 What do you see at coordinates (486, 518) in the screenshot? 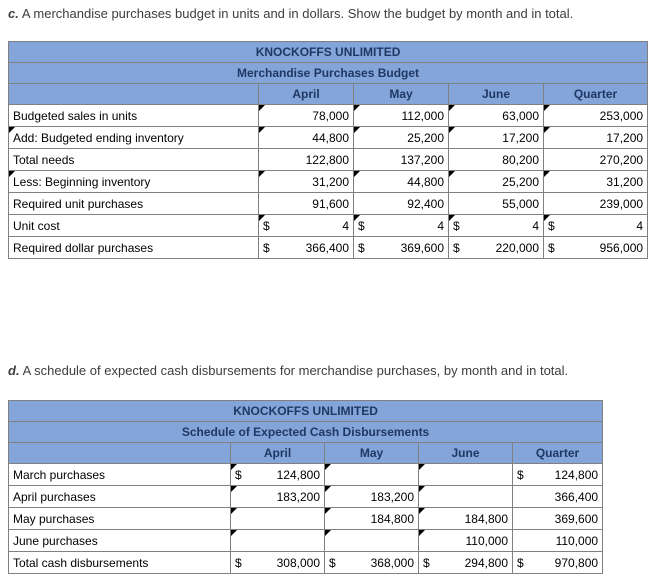
I see `cell-value: 184,800` at bounding box center [486, 518].